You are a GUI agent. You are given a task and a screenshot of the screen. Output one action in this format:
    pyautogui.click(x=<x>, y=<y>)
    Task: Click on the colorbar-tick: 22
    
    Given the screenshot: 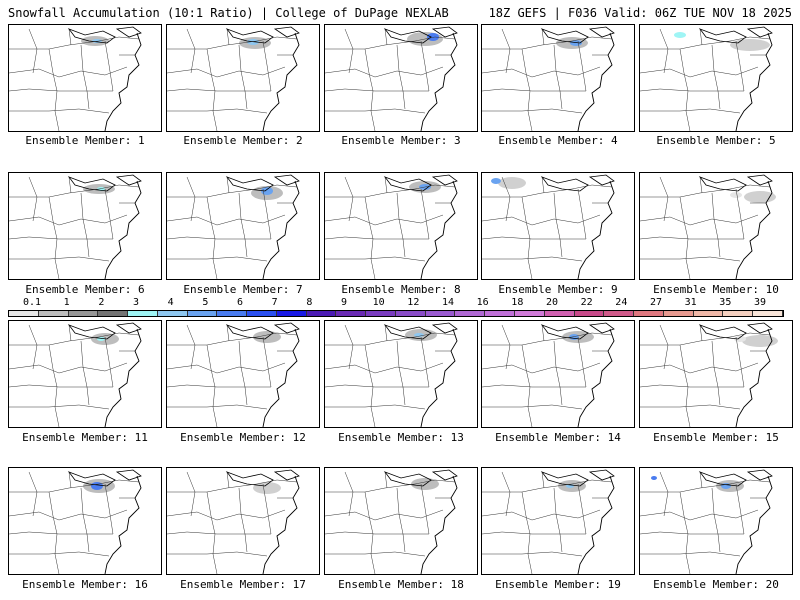 What is the action you would take?
    pyautogui.click(x=586, y=302)
    